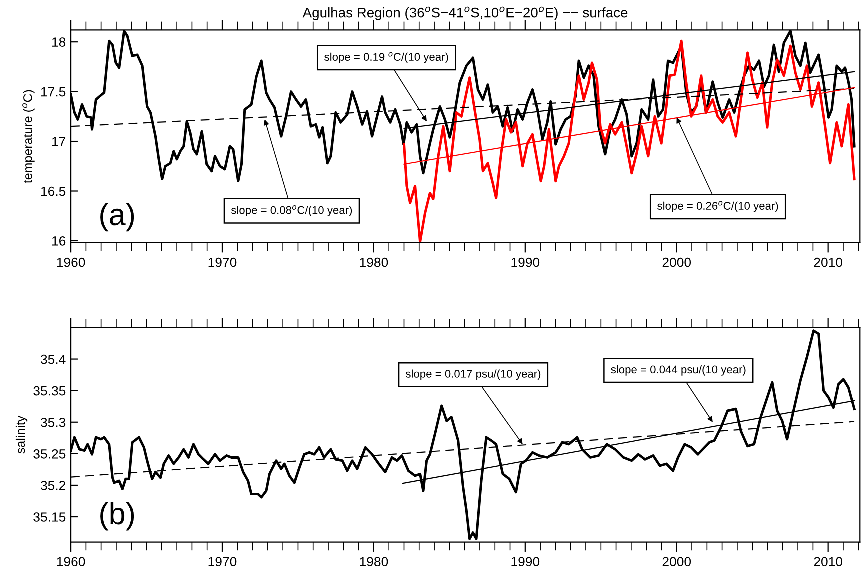 The width and height of the screenshot is (861, 569). Describe the element at coordinates (50, 454) in the screenshot. I see `y-tick-label: 35.25` at that location.